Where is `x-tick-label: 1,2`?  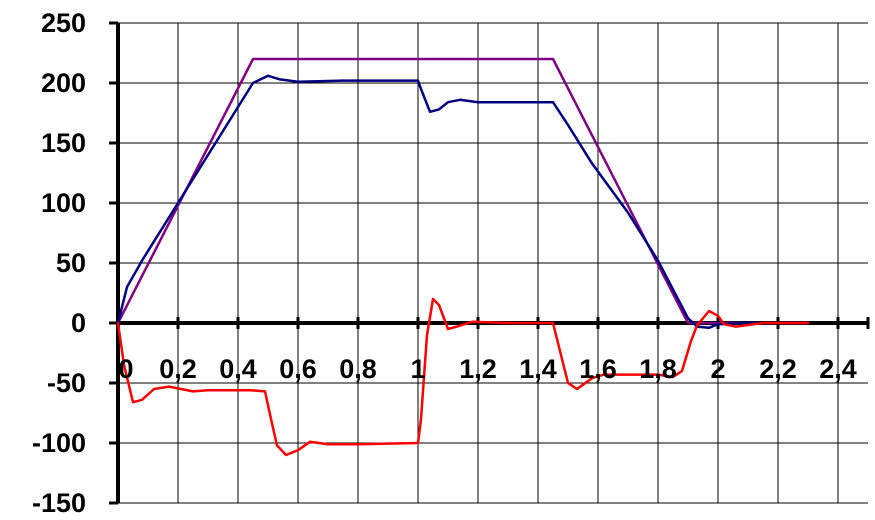
x-tick-label: 1,2 is located at coordinates (478, 369).